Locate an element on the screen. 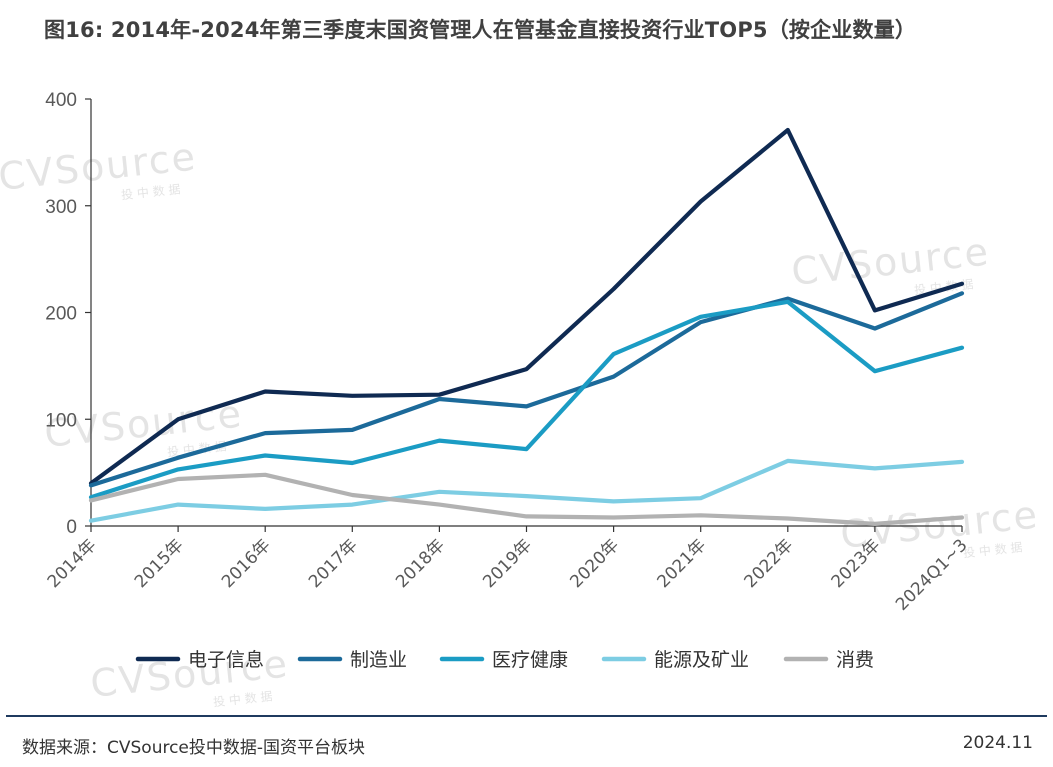 Image resolution: width=1053 pixels, height=767 pixels. x-tick-label: 2022年 is located at coordinates (769, 563).